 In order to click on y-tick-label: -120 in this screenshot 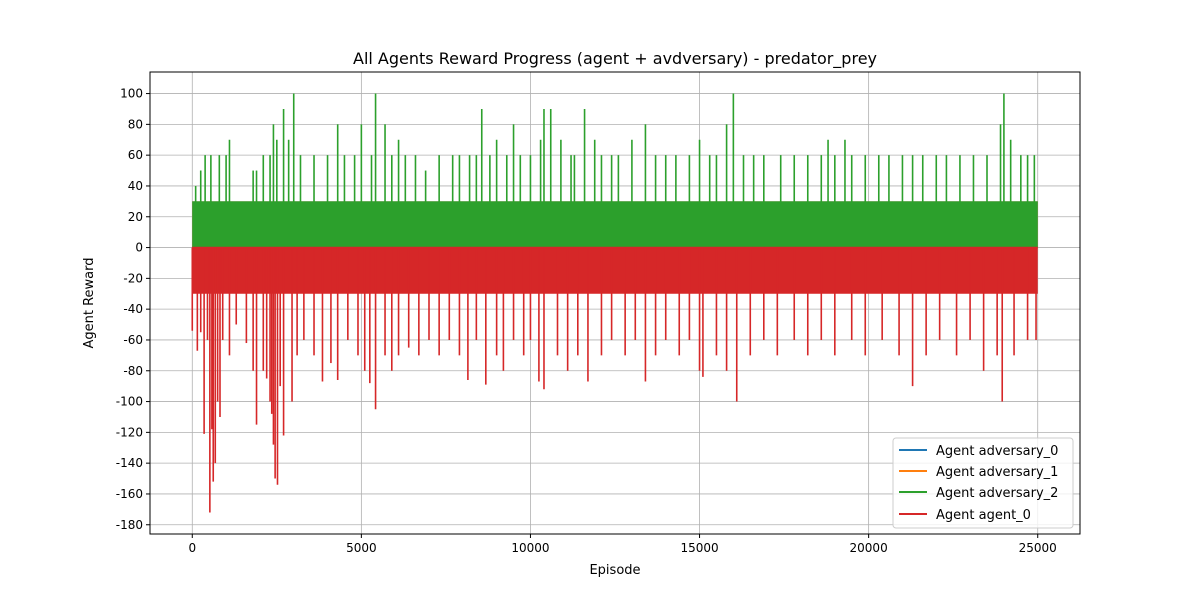, I will do `click(129, 432)`.